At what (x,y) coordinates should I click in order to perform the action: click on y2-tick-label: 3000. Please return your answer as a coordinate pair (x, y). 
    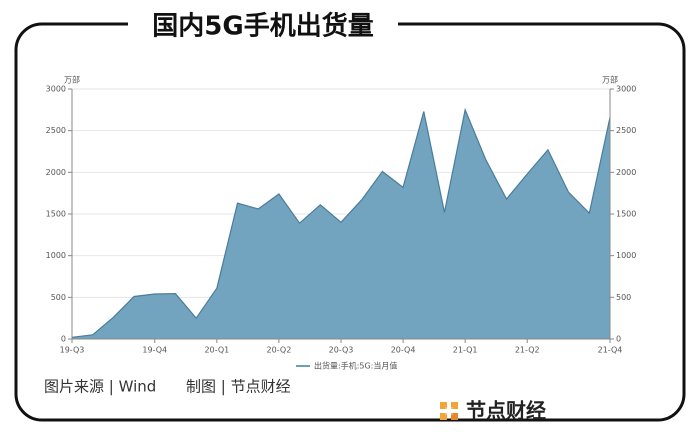
    Looking at the image, I should click on (626, 89).